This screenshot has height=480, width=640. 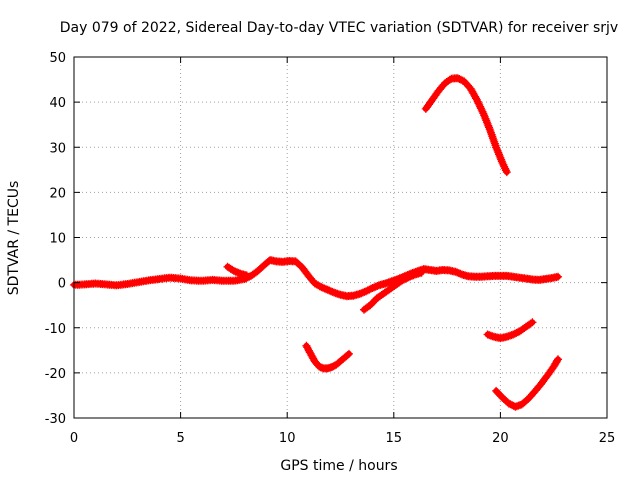 What do you see at coordinates (500, 438) in the screenshot?
I see `x-tick-label: 20` at bounding box center [500, 438].